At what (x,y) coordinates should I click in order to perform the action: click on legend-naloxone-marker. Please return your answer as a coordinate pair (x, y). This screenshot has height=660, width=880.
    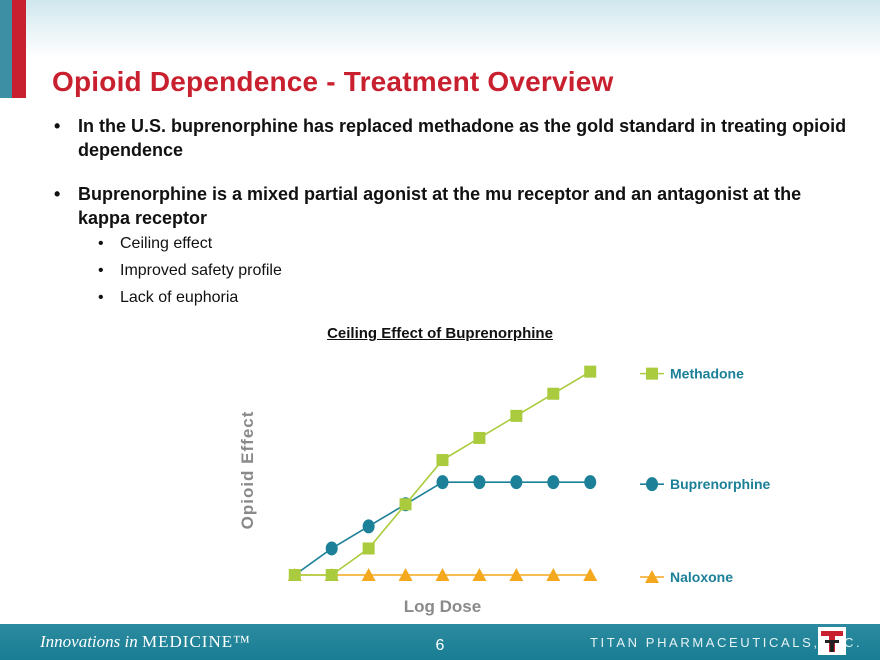
    Looking at the image, I should click on (652, 576).